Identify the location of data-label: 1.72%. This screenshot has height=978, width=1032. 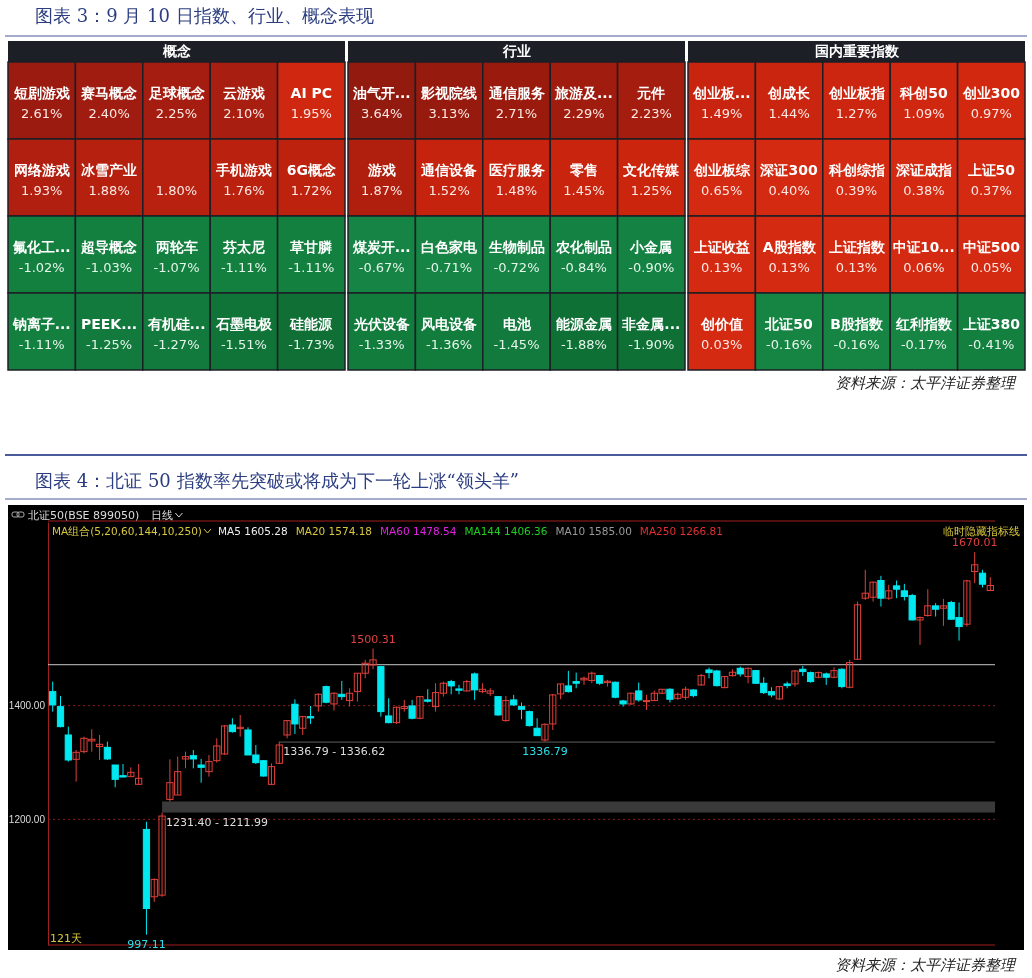
(311, 190).